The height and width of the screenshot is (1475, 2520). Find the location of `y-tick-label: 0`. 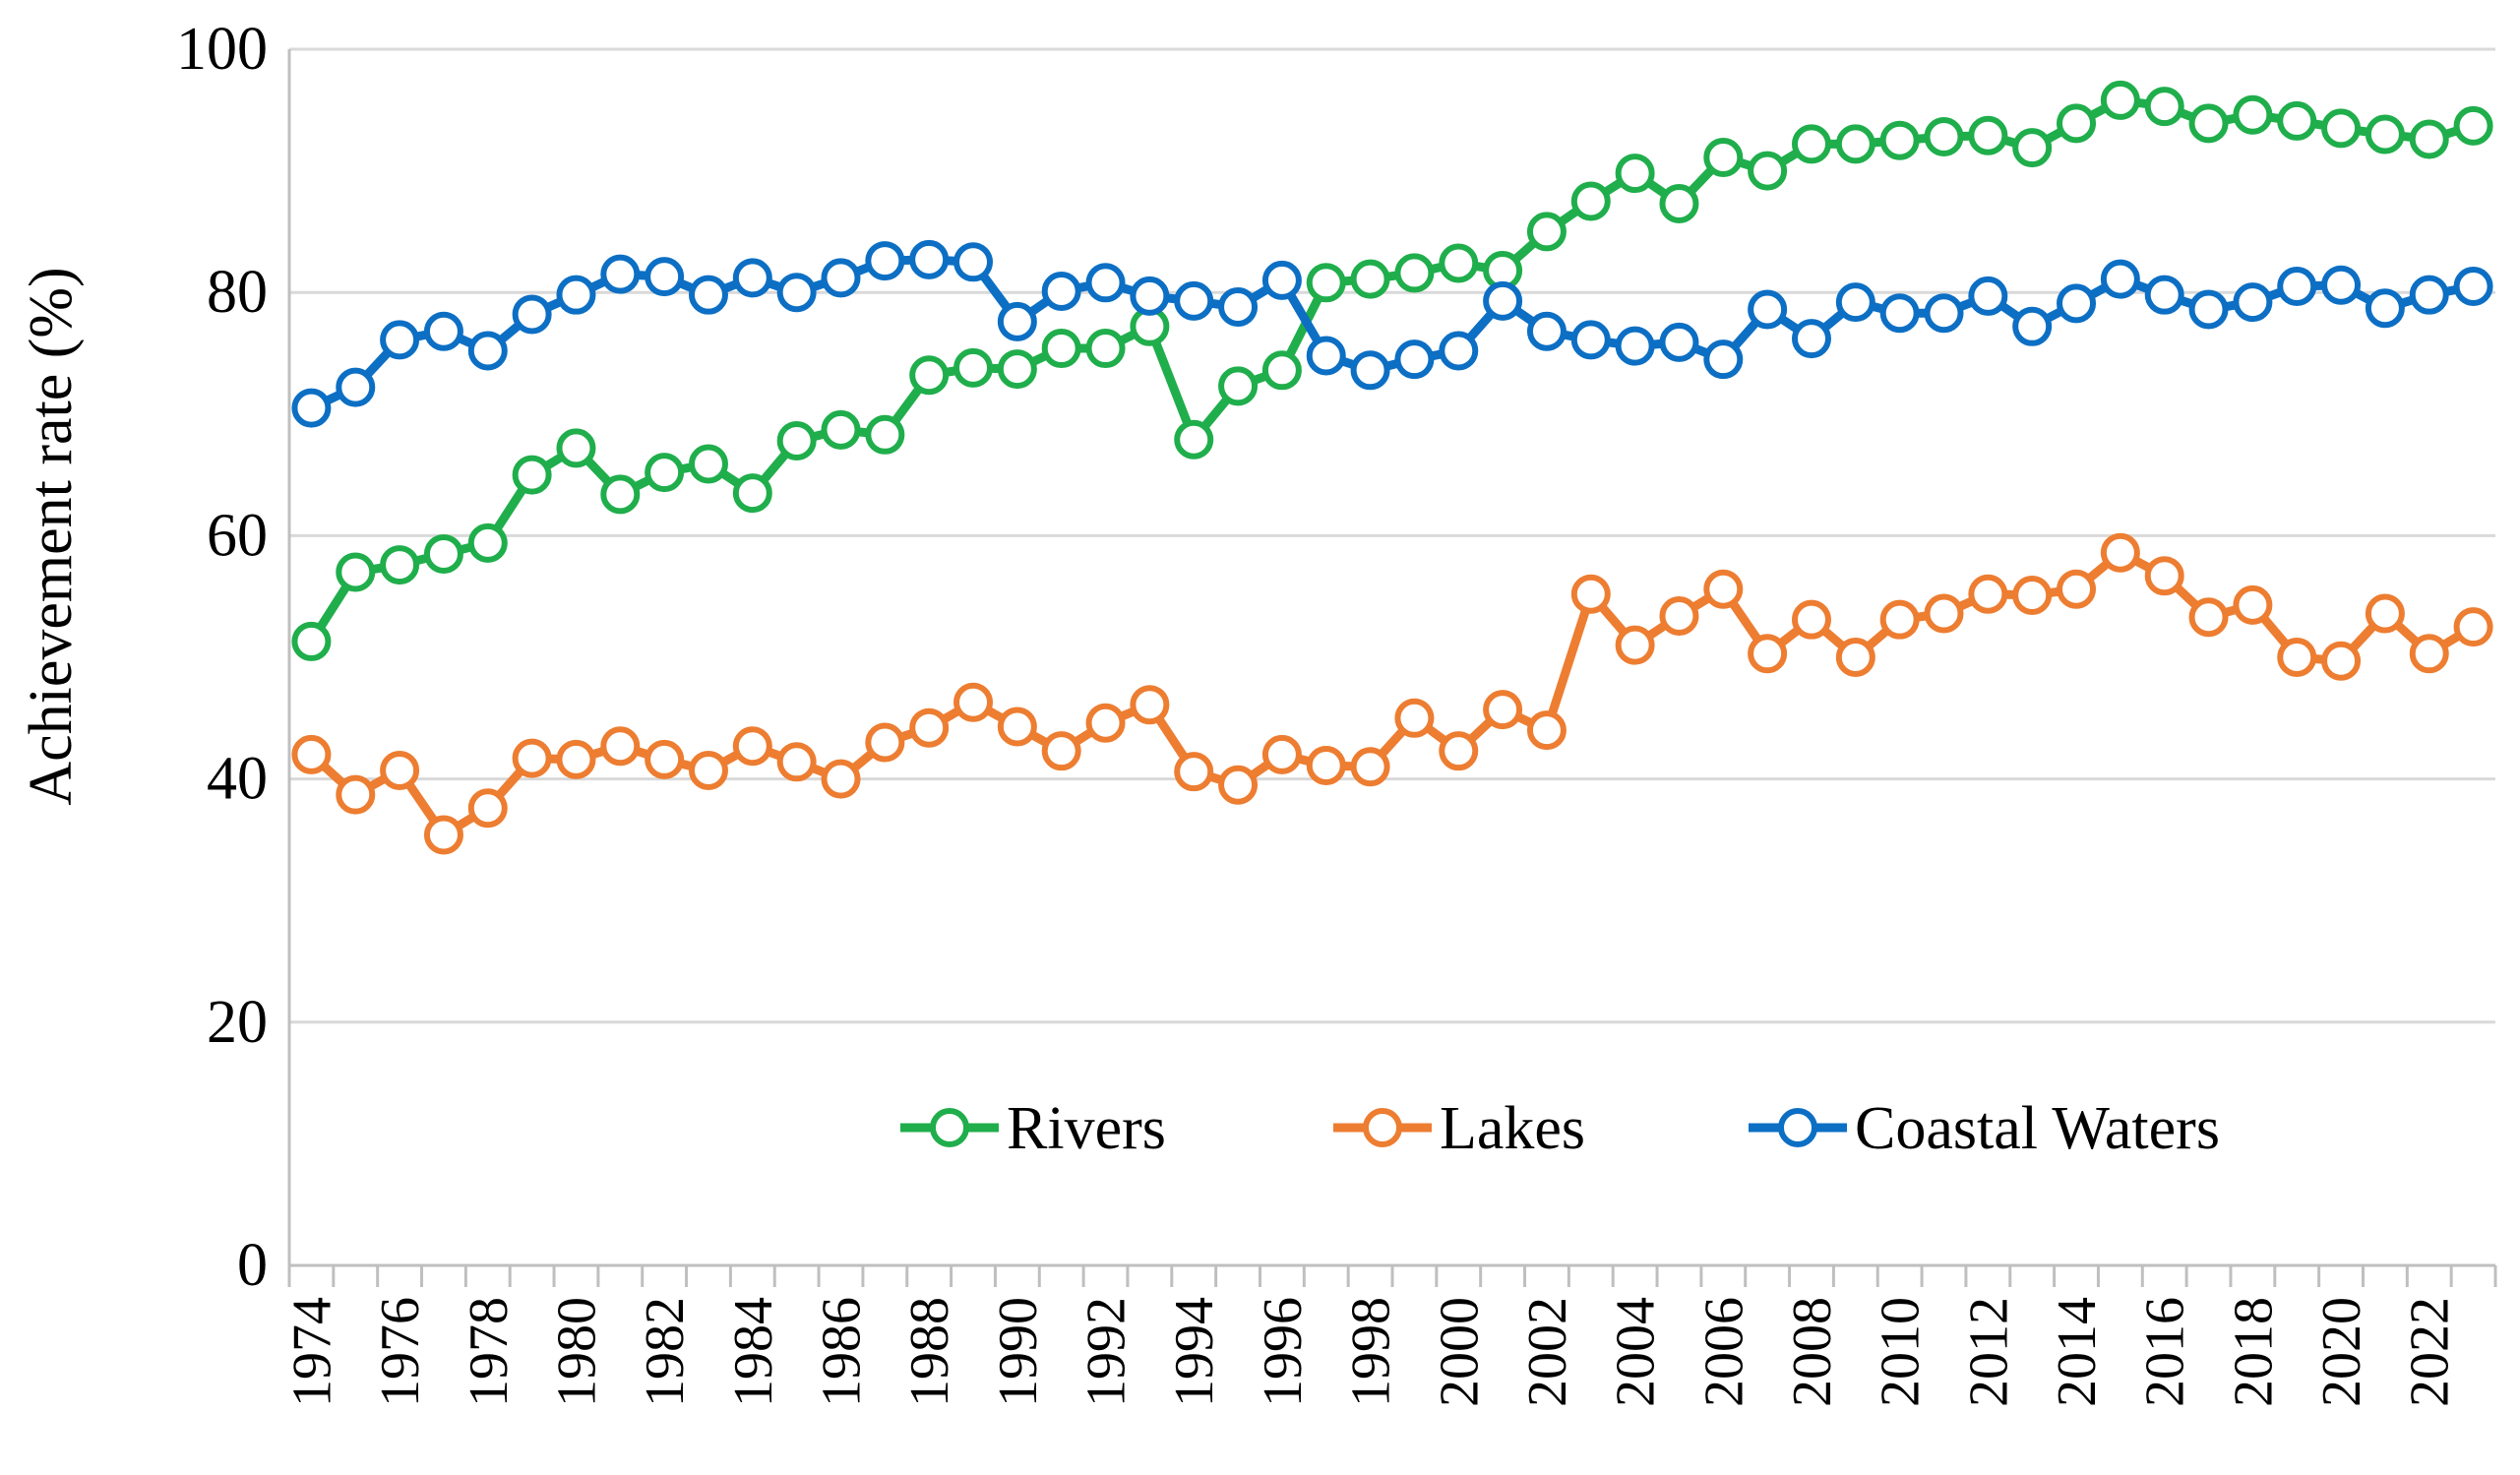

y-tick-label: 0 is located at coordinates (252, 1266).